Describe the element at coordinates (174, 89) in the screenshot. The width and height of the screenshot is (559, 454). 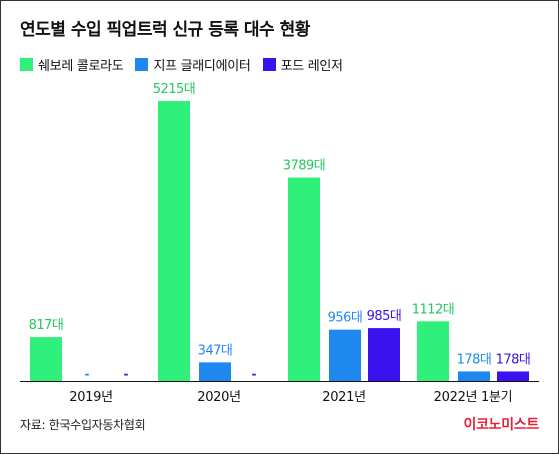
I see `value-label-chevrolet-colorado-1: 5215대` at that location.